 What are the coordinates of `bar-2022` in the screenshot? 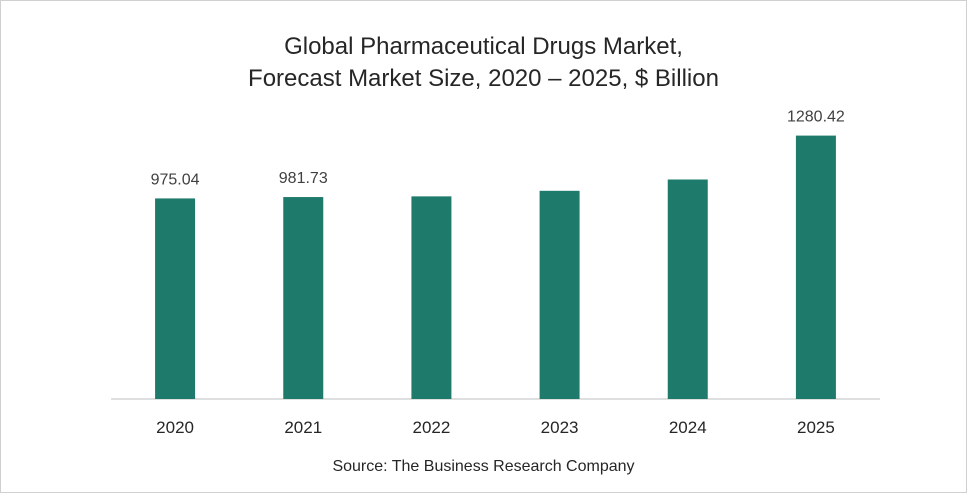 It's located at (431, 297).